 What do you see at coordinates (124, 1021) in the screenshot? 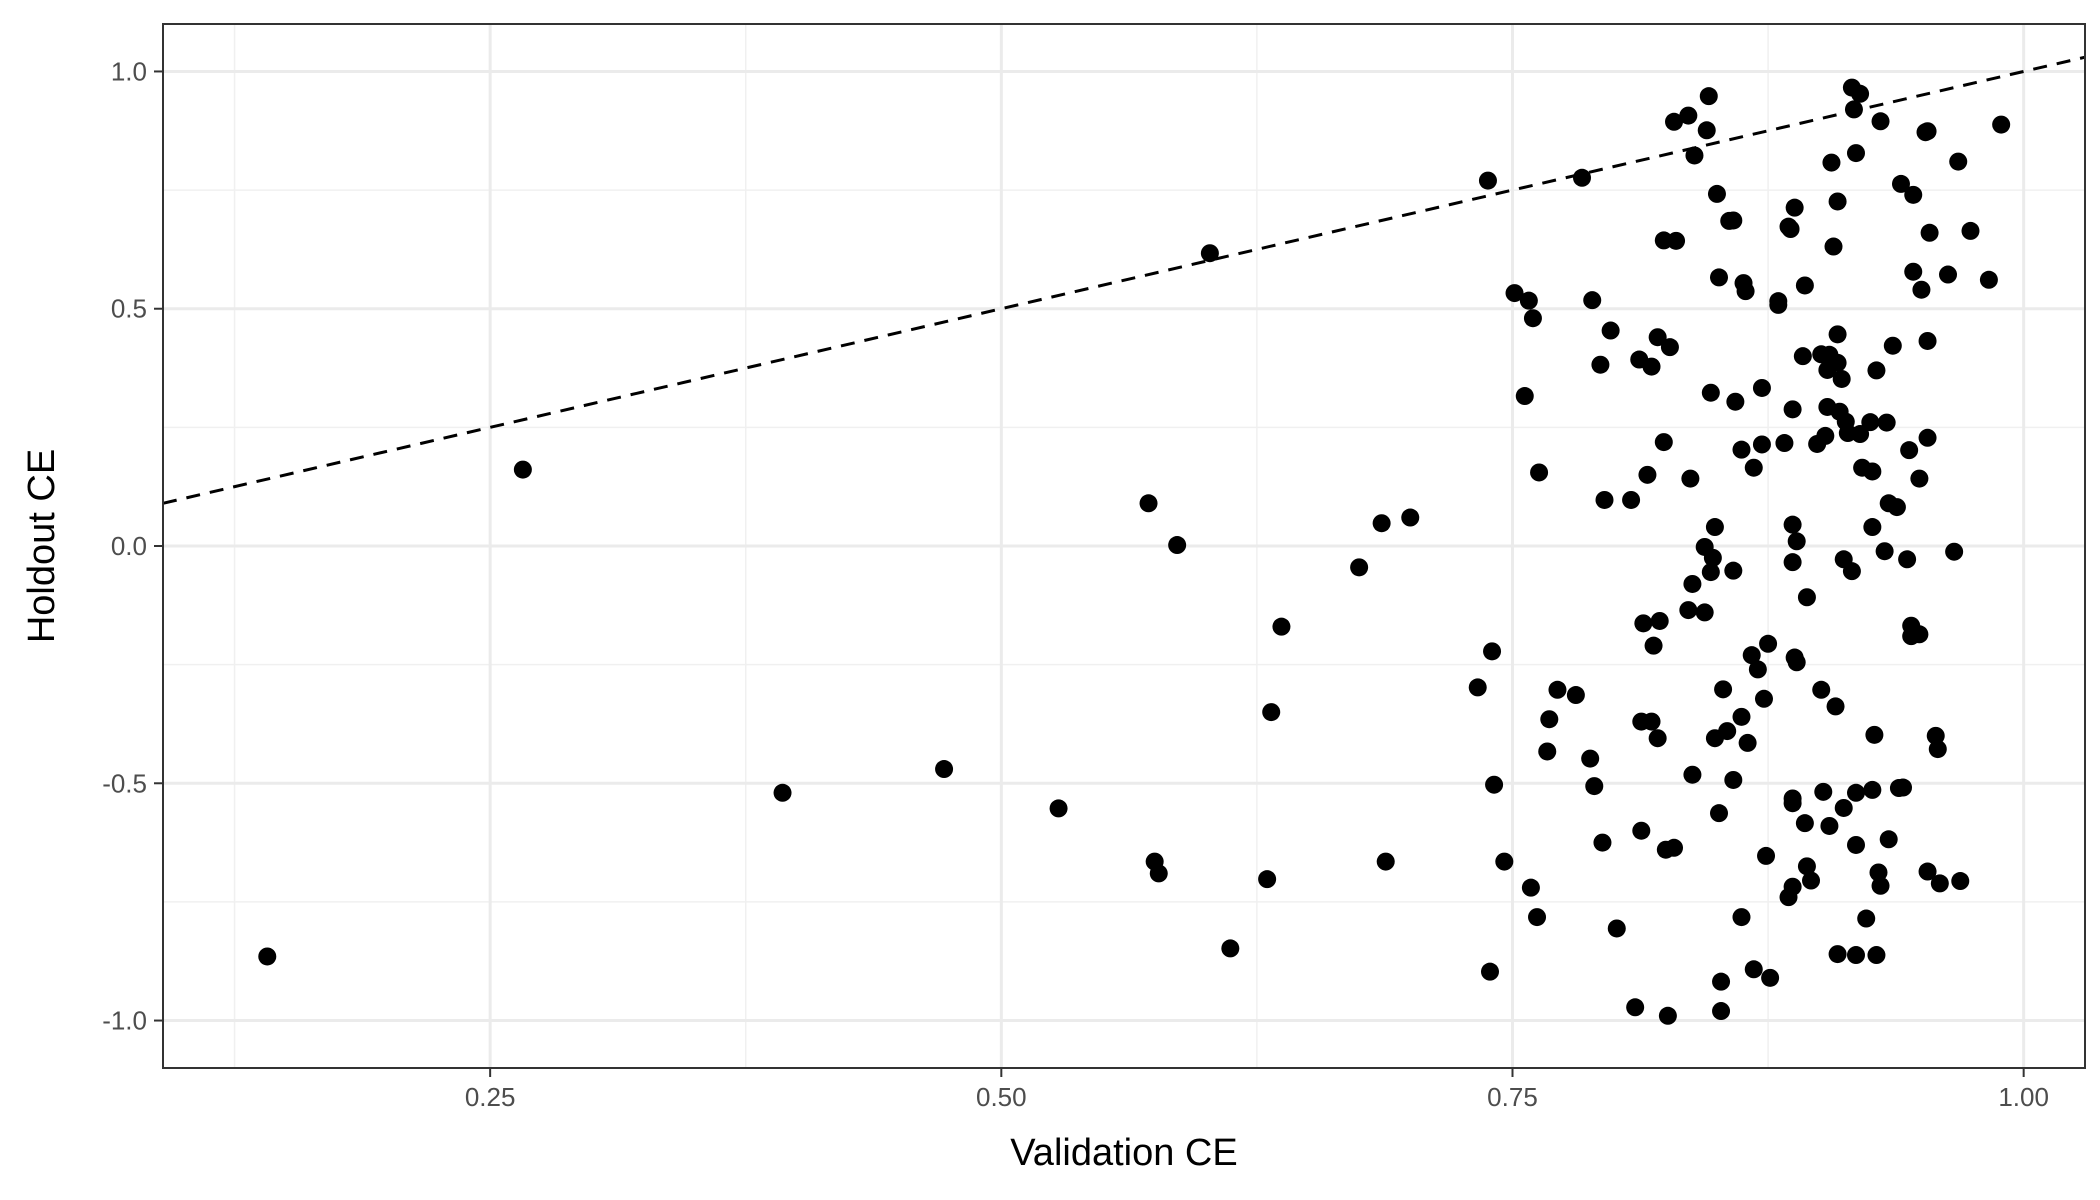
I see `y-tick-label: -1.0` at bounding box center [124, 1021].